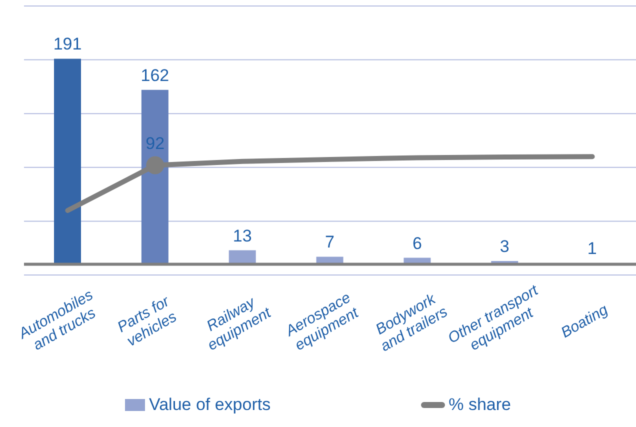  I want to click on data-label: 7, so click(330, 242).